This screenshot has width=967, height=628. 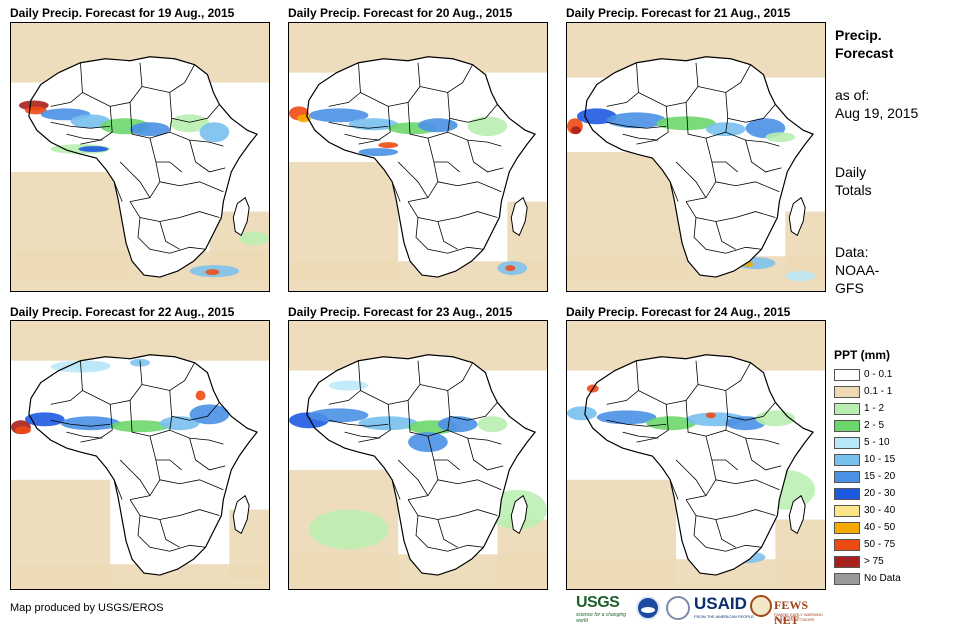 I want to click on usaid-logo-text: USAID, so click(x=720, y=603).